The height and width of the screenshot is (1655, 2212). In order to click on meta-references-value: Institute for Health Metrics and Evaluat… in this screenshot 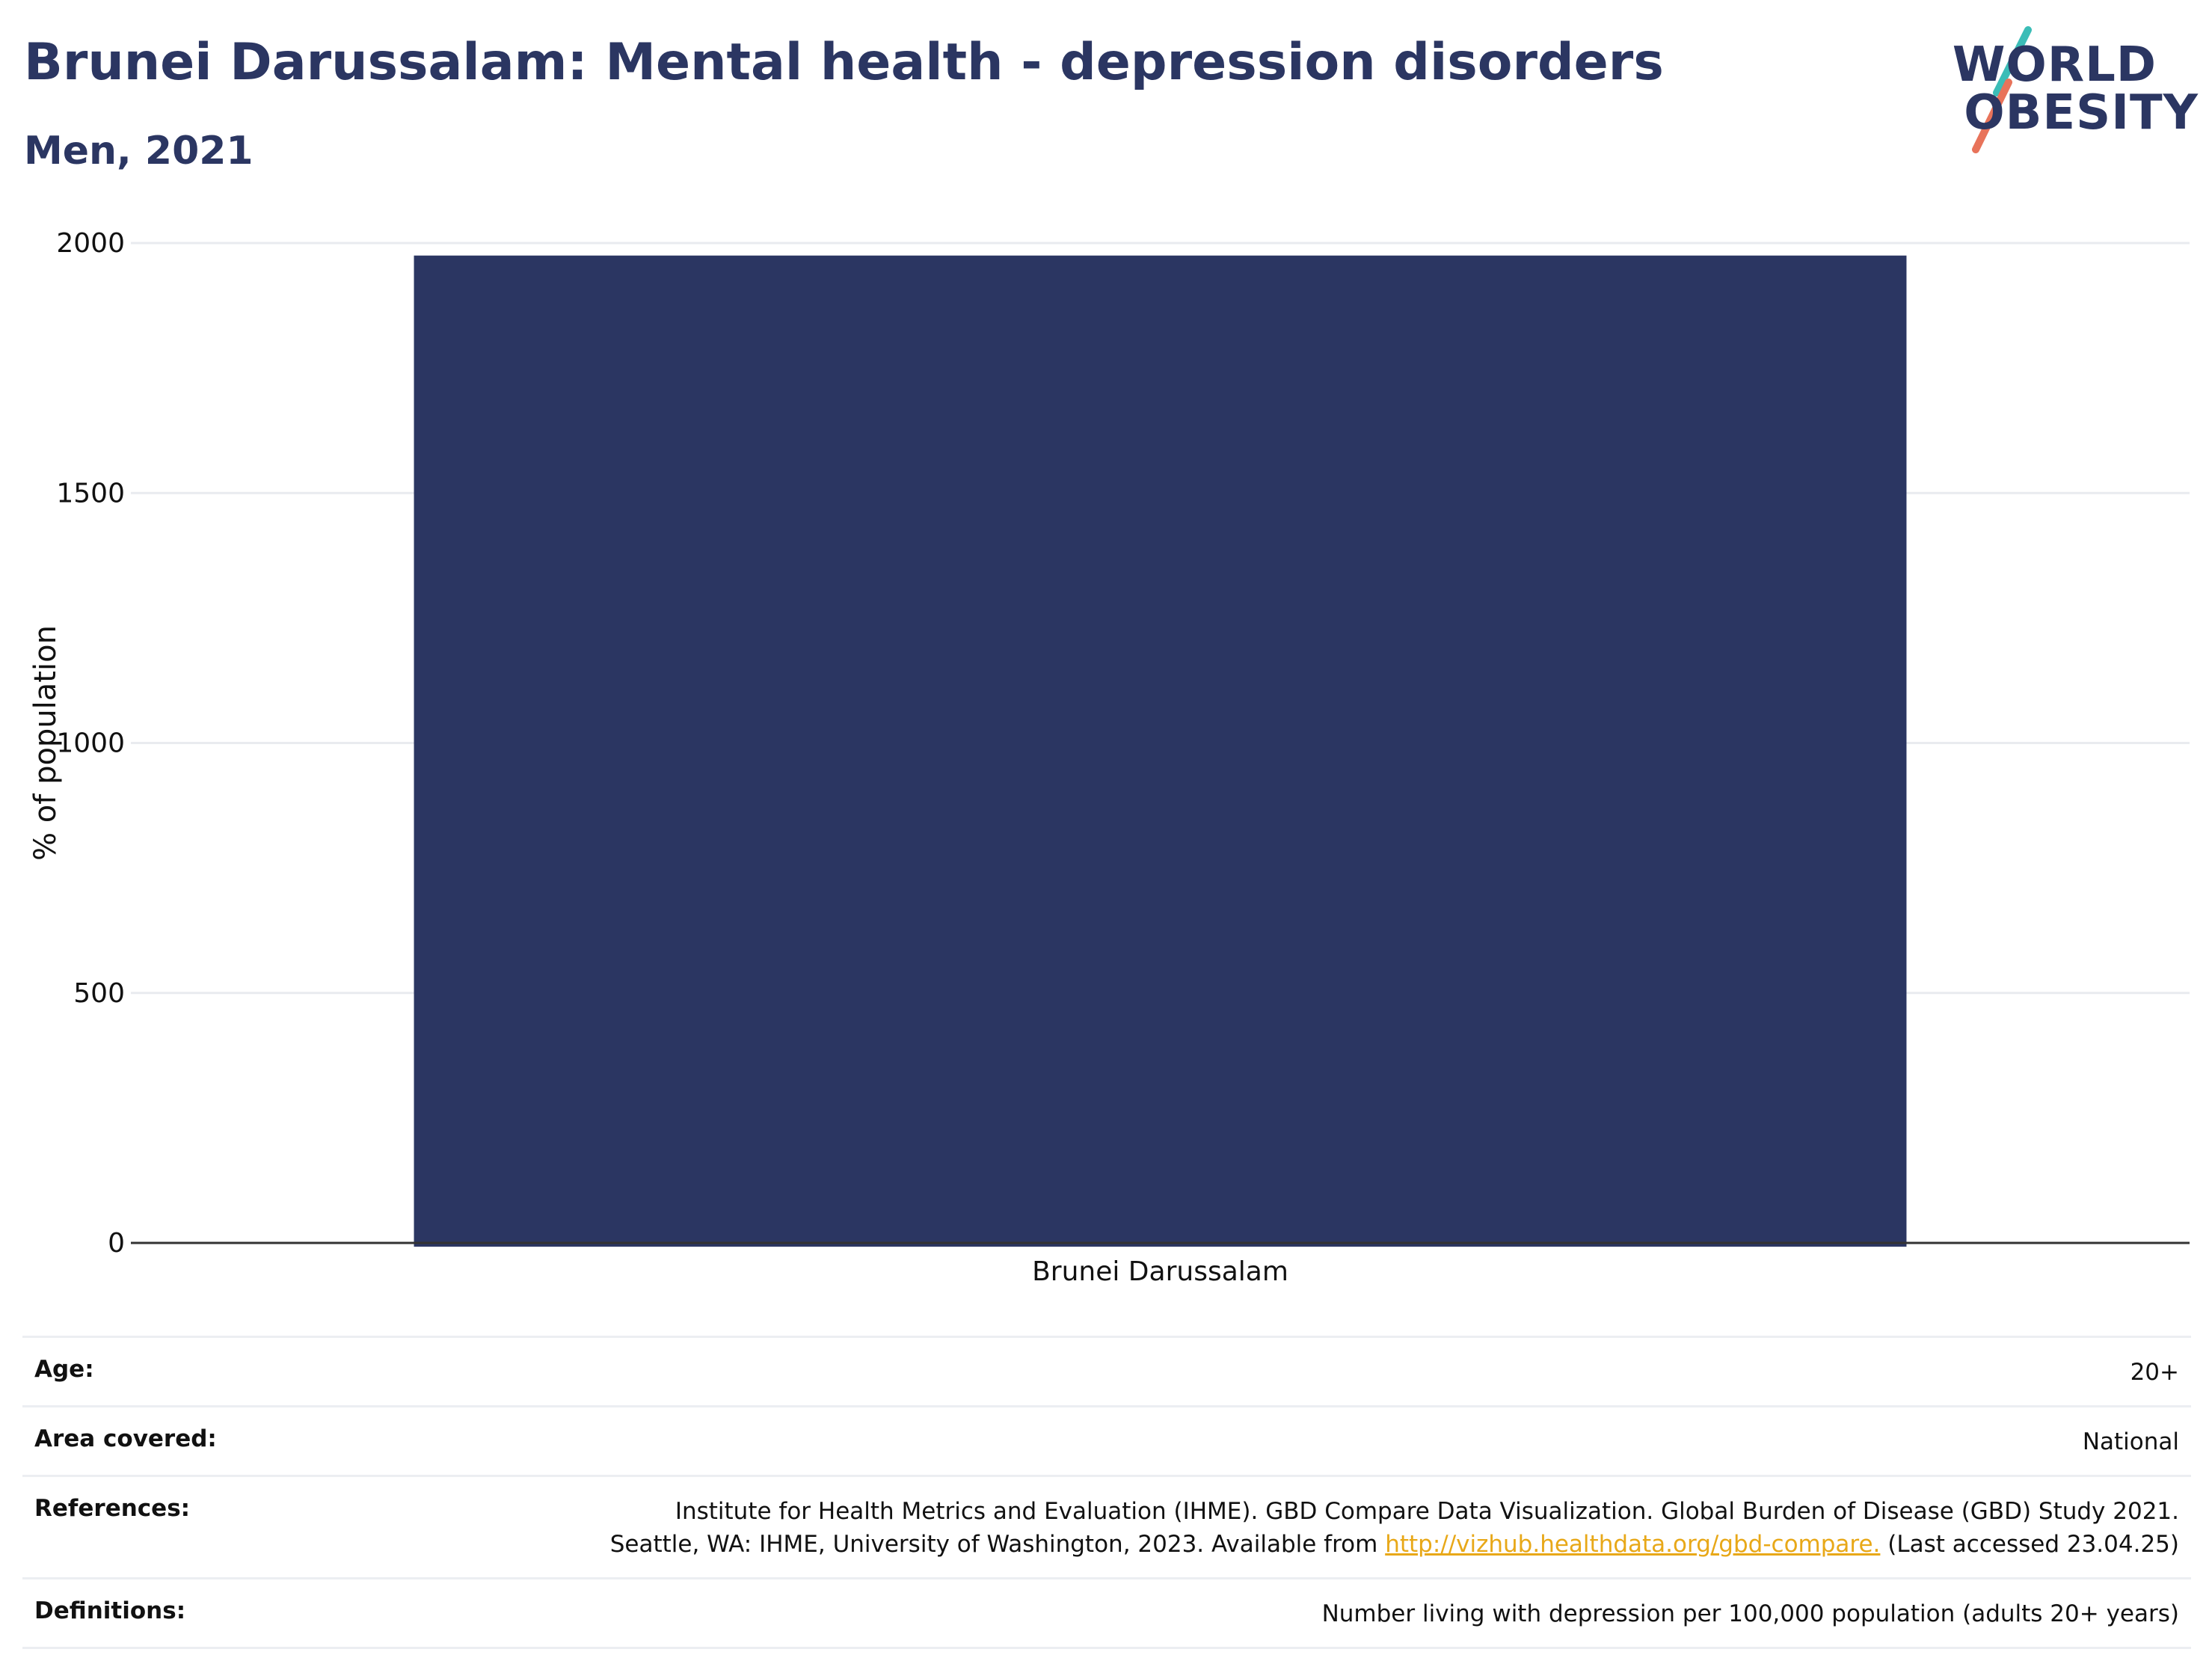, I will do `click(1394, 1528)`.